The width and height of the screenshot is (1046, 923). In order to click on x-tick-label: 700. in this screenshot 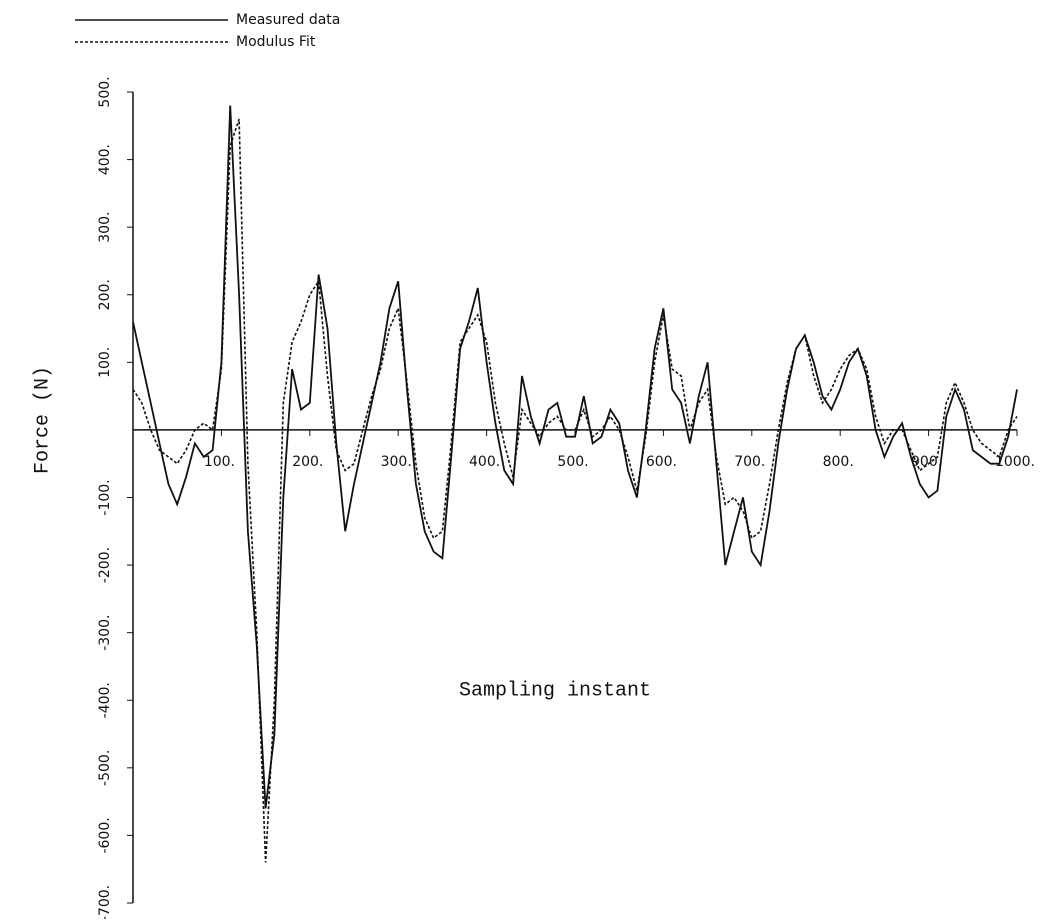, I will do `click(749, 462)`.